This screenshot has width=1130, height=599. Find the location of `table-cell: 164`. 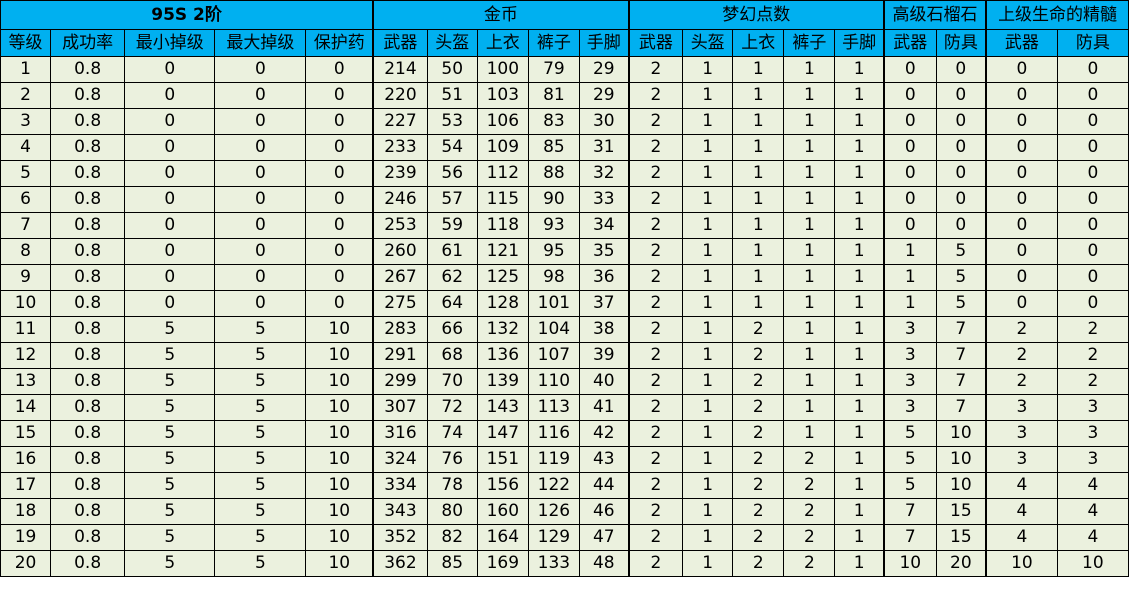

table-cell: 164 is located at coordinates (502, 537).